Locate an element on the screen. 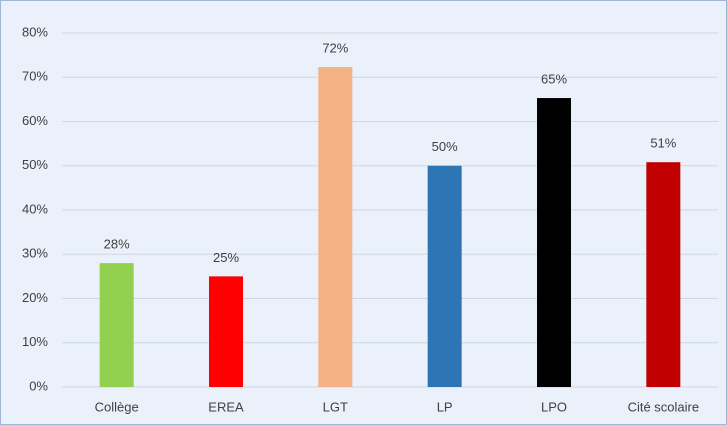 This screenshot has height=425, width=727. data-label: 28% is located at coordinates (117, 244).